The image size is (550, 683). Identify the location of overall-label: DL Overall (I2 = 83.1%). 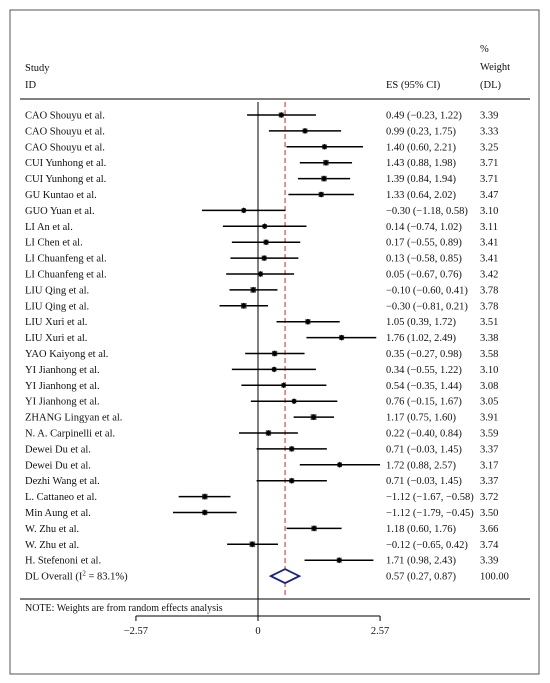
(76, 576).